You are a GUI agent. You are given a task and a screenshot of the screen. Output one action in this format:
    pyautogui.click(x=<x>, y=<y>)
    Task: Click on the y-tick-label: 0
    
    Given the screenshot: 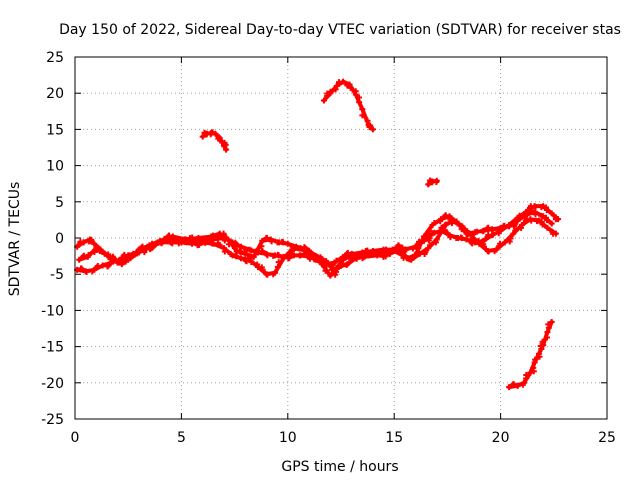 What is the action you would take?
    pyautogui.click(x=59, y=239)
    